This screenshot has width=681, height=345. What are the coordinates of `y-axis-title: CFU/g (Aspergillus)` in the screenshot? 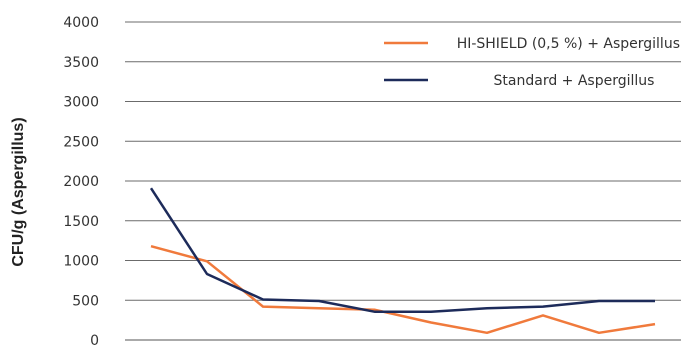 It's located at (18, 191).